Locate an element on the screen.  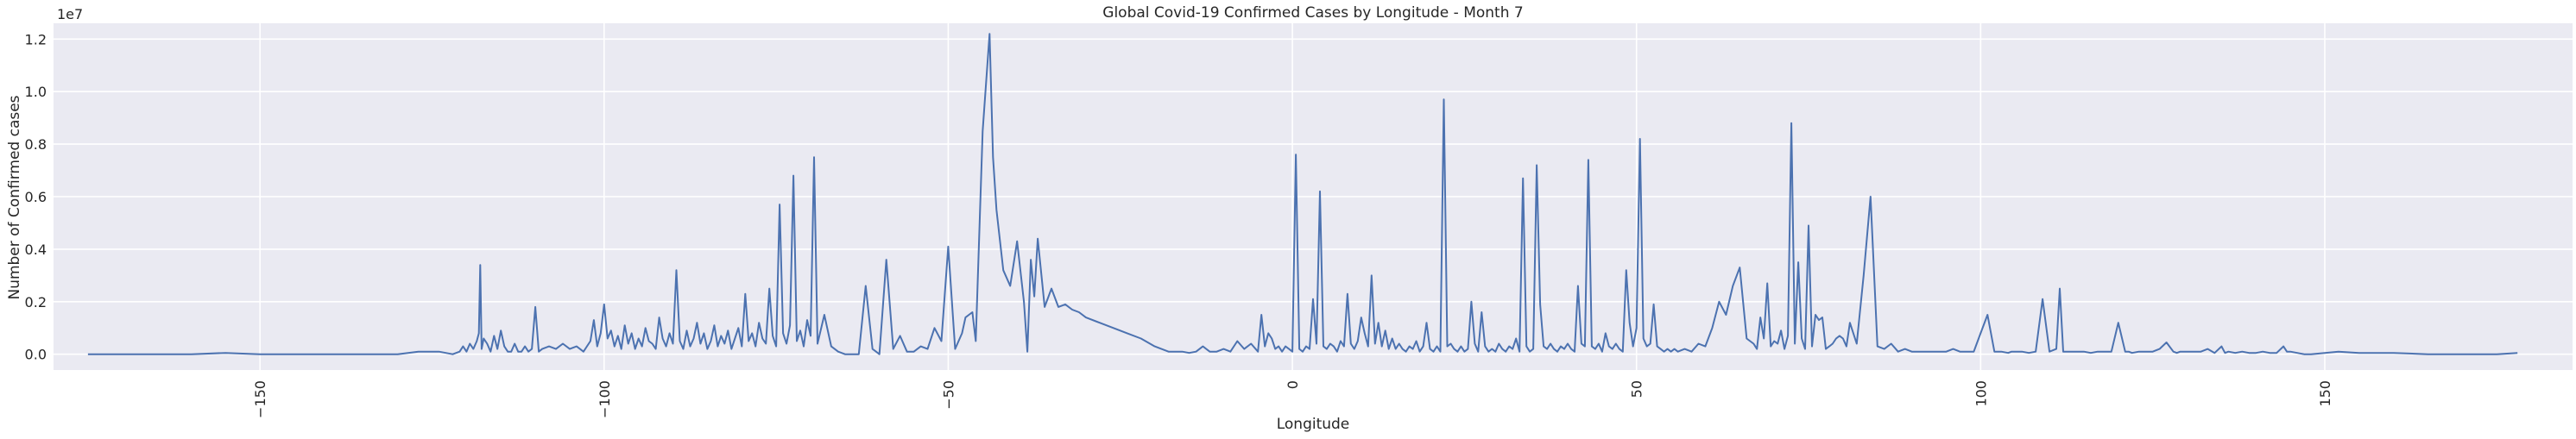
x-axis-title: Longitude is located at coordinates (1313, 424).